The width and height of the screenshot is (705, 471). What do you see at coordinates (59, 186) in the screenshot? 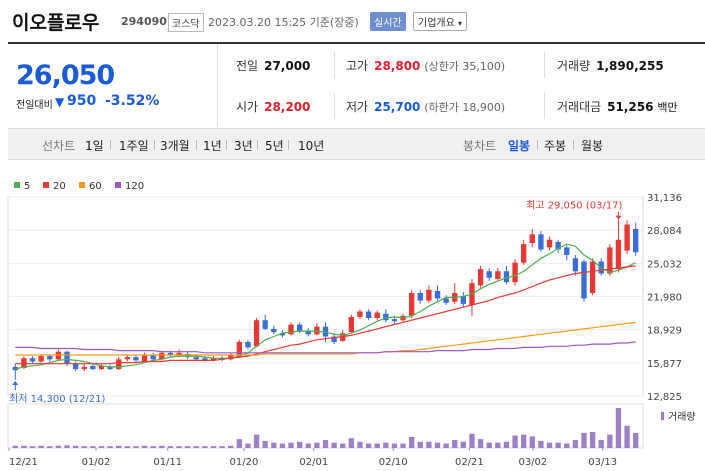
I see `legend-label: 20` at bounding box center [59, 186].